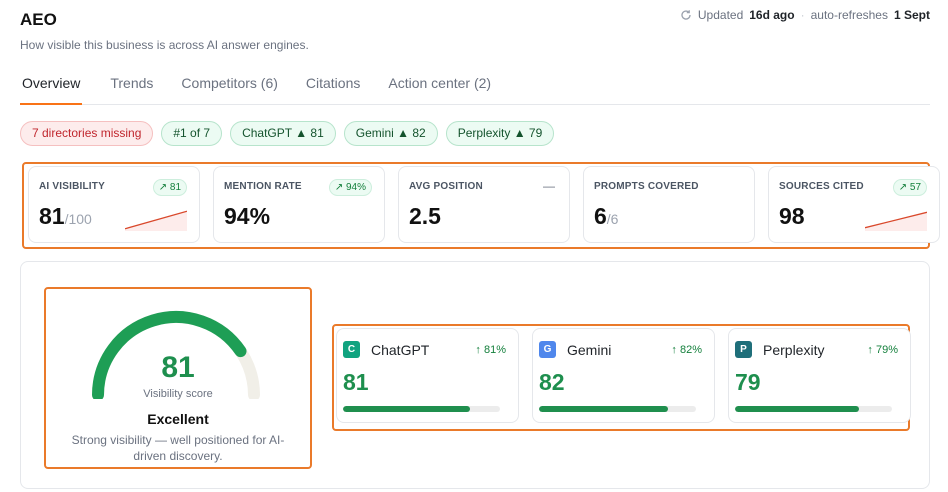 This screenshot has height=492, width=948. What do you see at coordinates (748, 382) in the screenshot?
I see `engine-score: 79` at bounding box center [748, 382].